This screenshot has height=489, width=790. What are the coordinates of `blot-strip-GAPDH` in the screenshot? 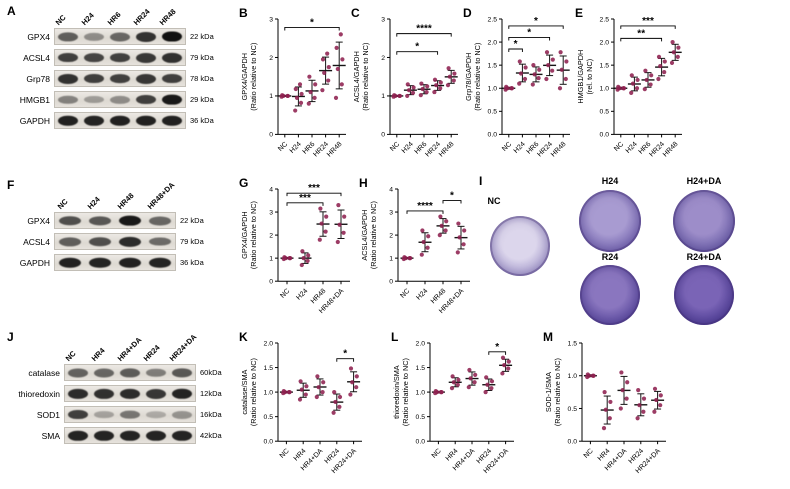 It's located at (120, 120).